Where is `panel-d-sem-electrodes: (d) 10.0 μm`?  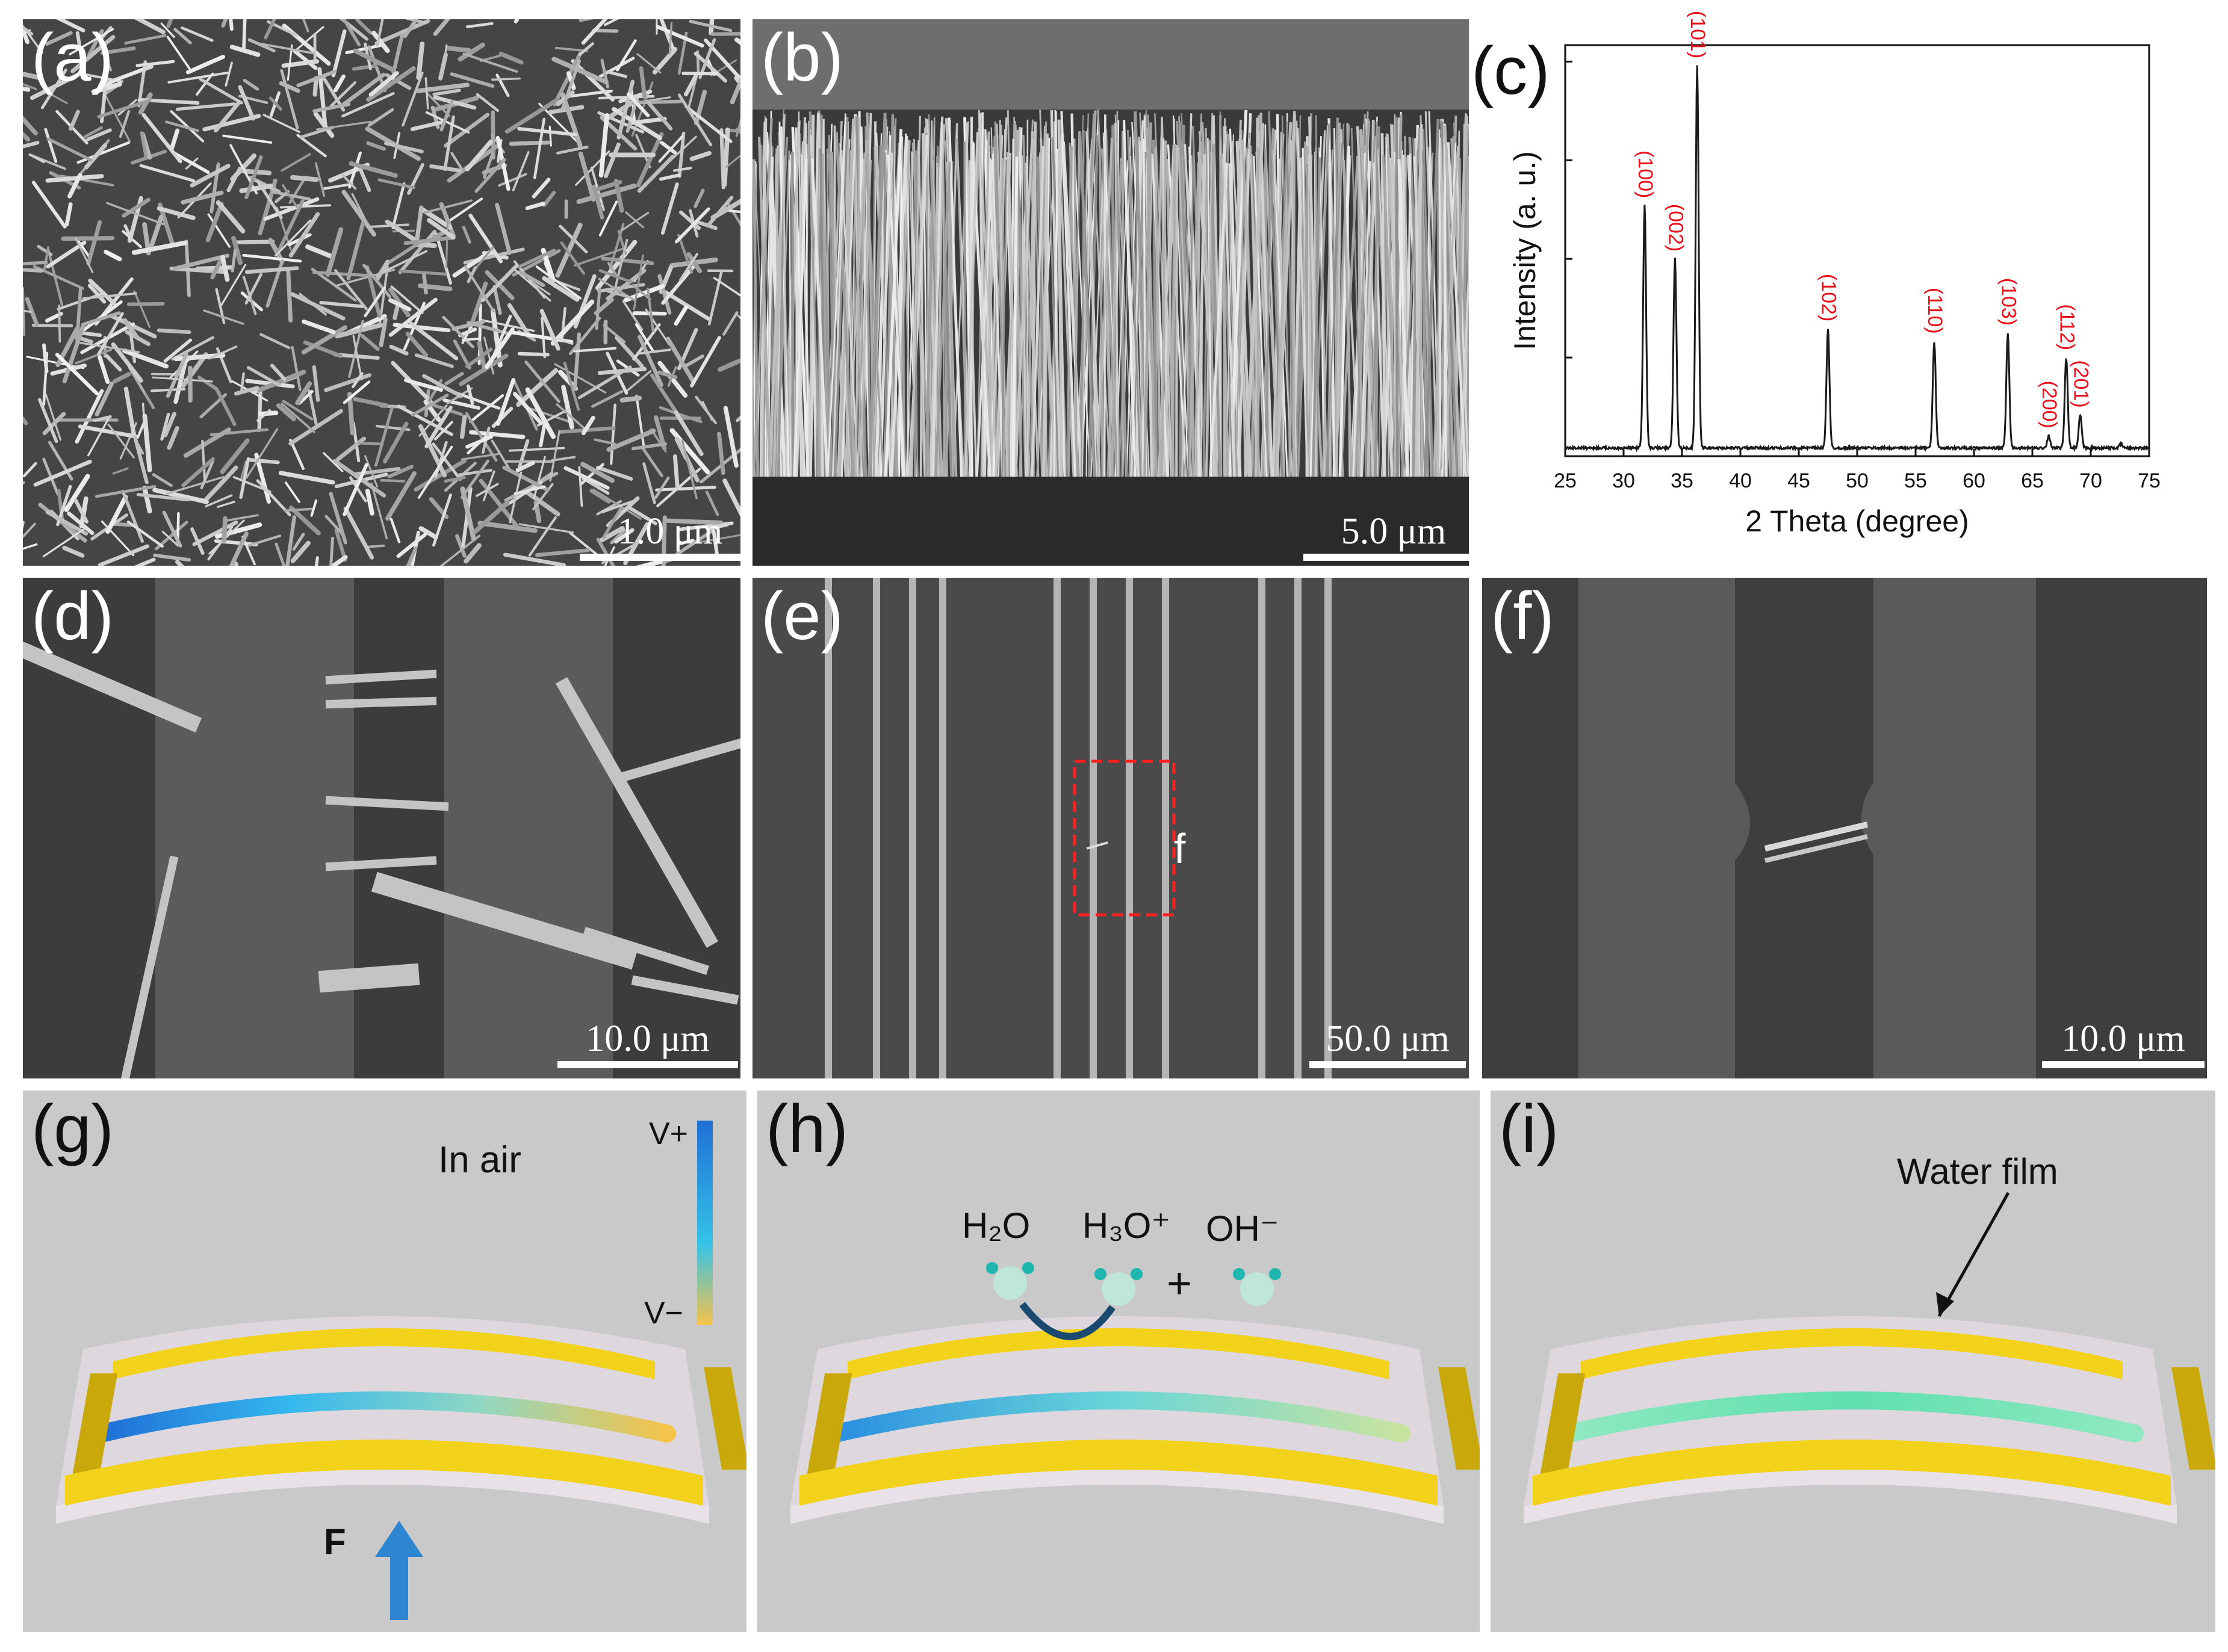 panel-d-sem-electrodes: (d) 10.0 μm is located at coordinates (381, 828).